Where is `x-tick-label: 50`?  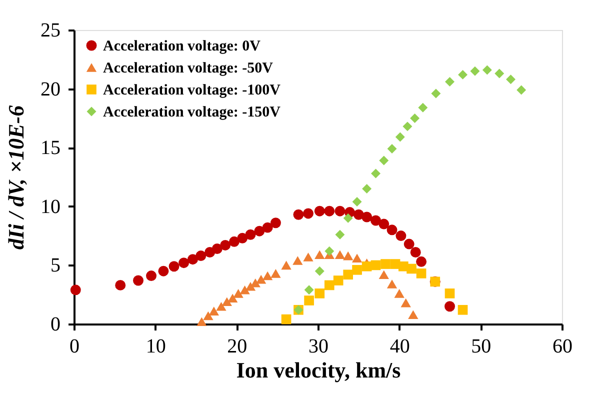 x-tick-label: 50 is located at coordinates (481, 347).